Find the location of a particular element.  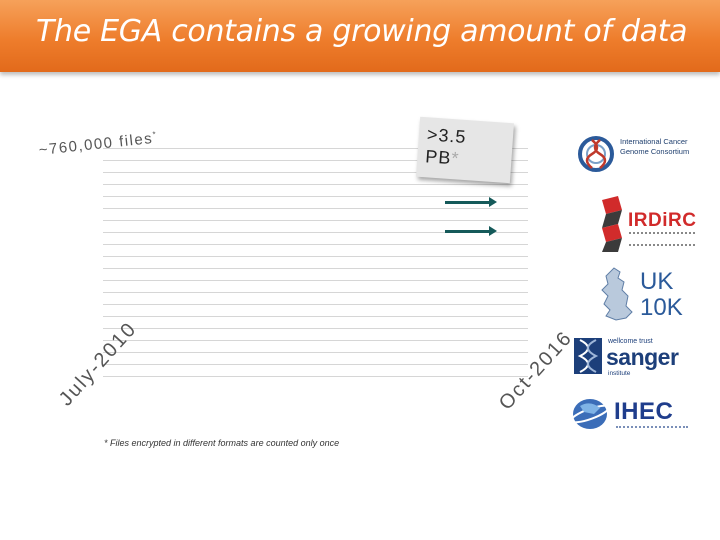

sanger-bottom-text: institute is located at coordinates (619, 373).